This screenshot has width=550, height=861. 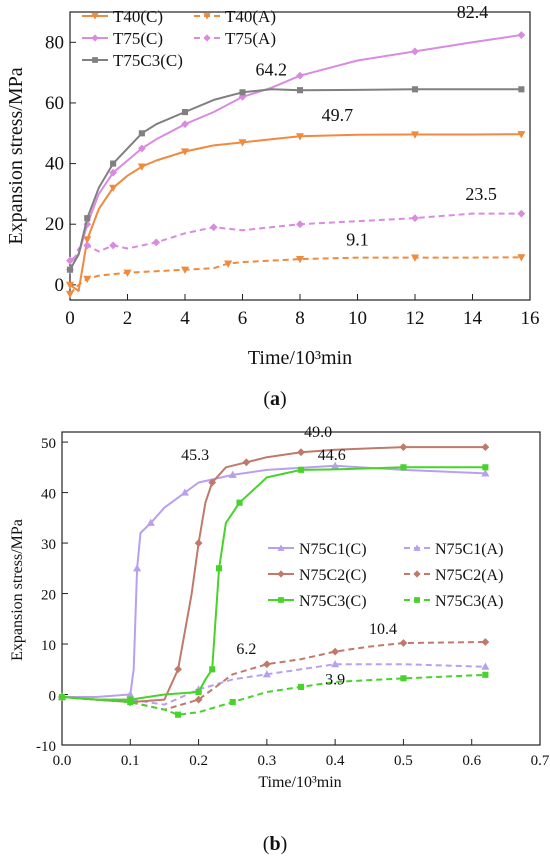 I want to click on legend-label: T40(A), so click(x=250, y=16).